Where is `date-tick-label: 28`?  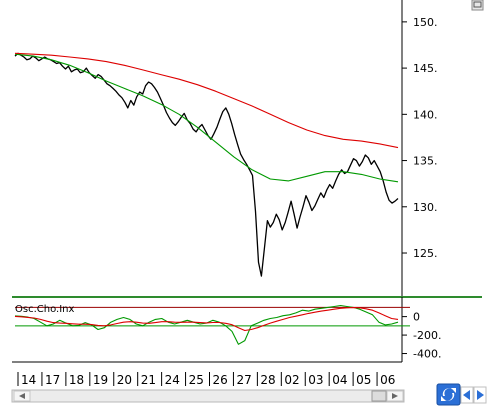
date-tick-label: 28 is located at coordinates (267, 380).